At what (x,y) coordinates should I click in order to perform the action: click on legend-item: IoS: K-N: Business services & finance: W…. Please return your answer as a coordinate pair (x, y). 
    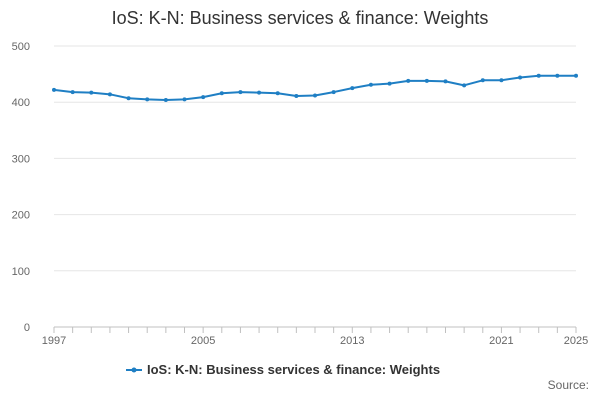
    Looking at the image, I should click on (283, 369).